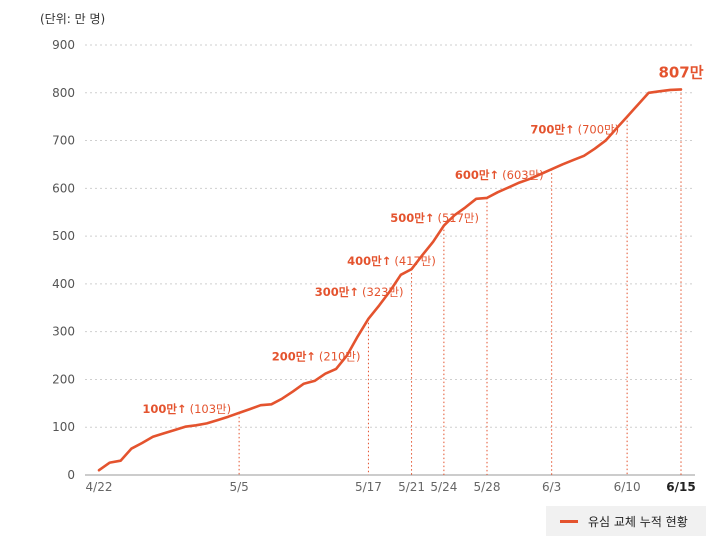  I want to click on legend: 유심 교체 누적 현황, so click(626, 521).